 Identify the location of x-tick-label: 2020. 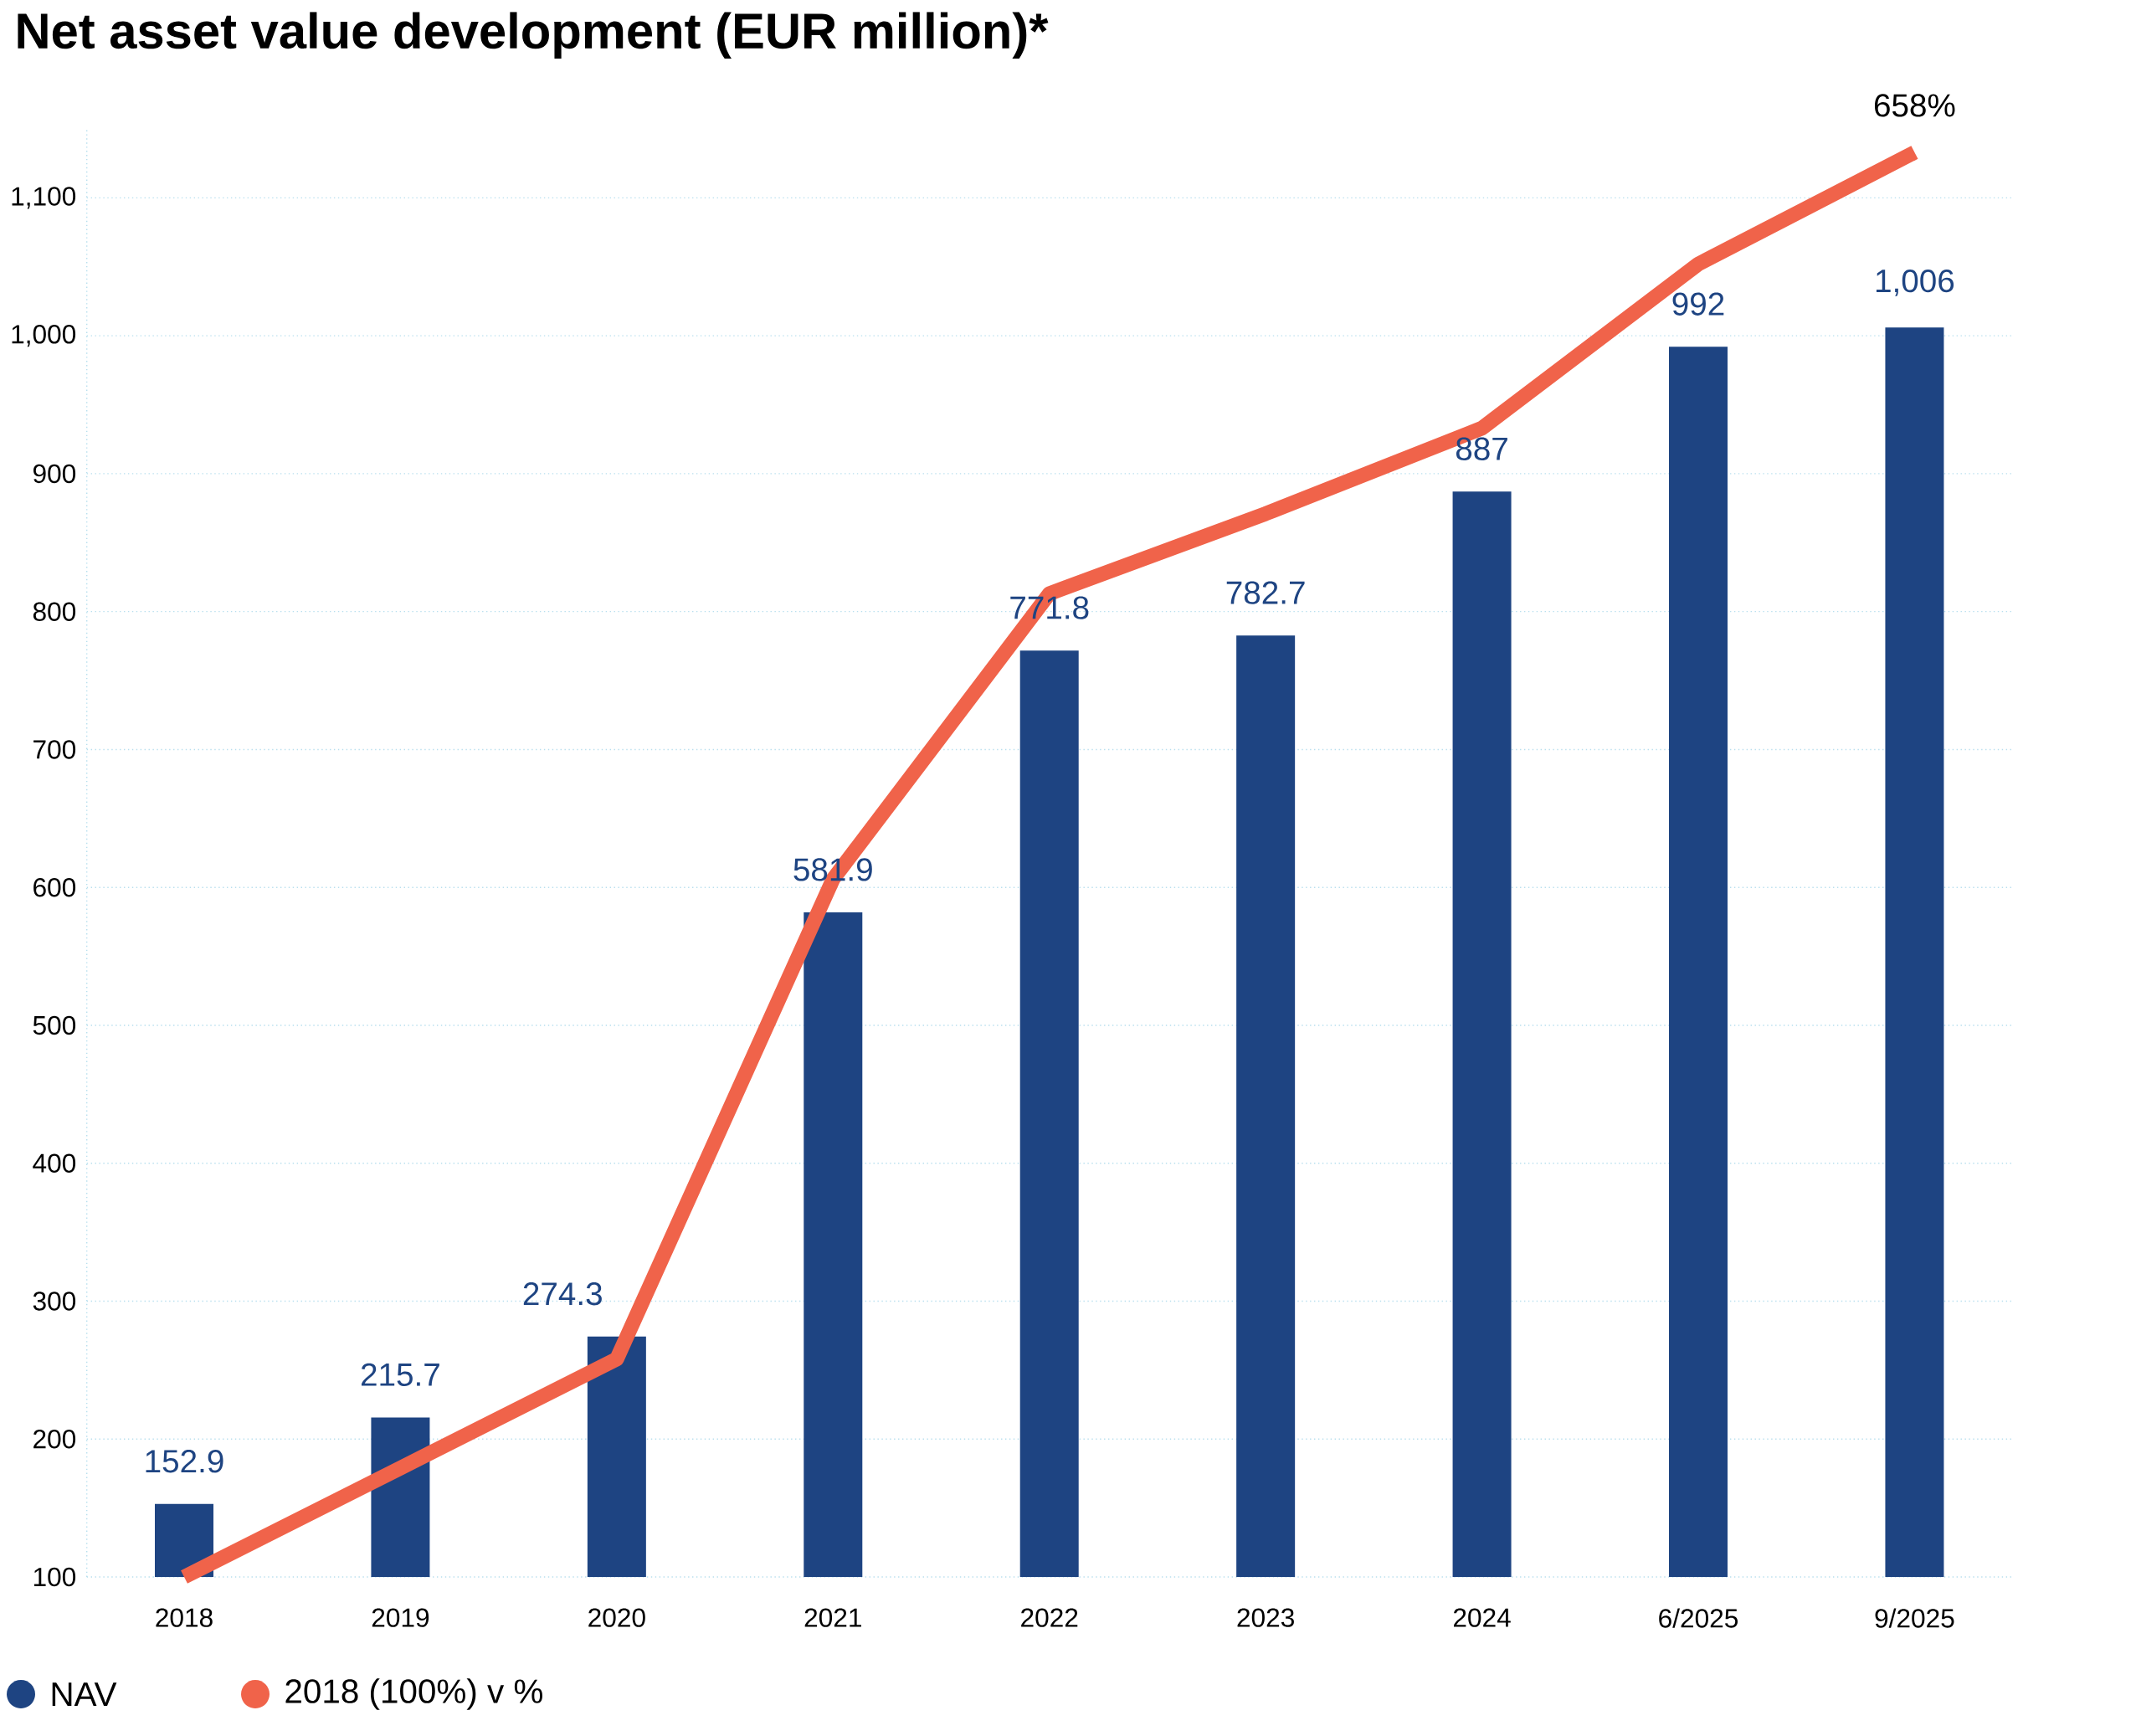
(616, 1617).